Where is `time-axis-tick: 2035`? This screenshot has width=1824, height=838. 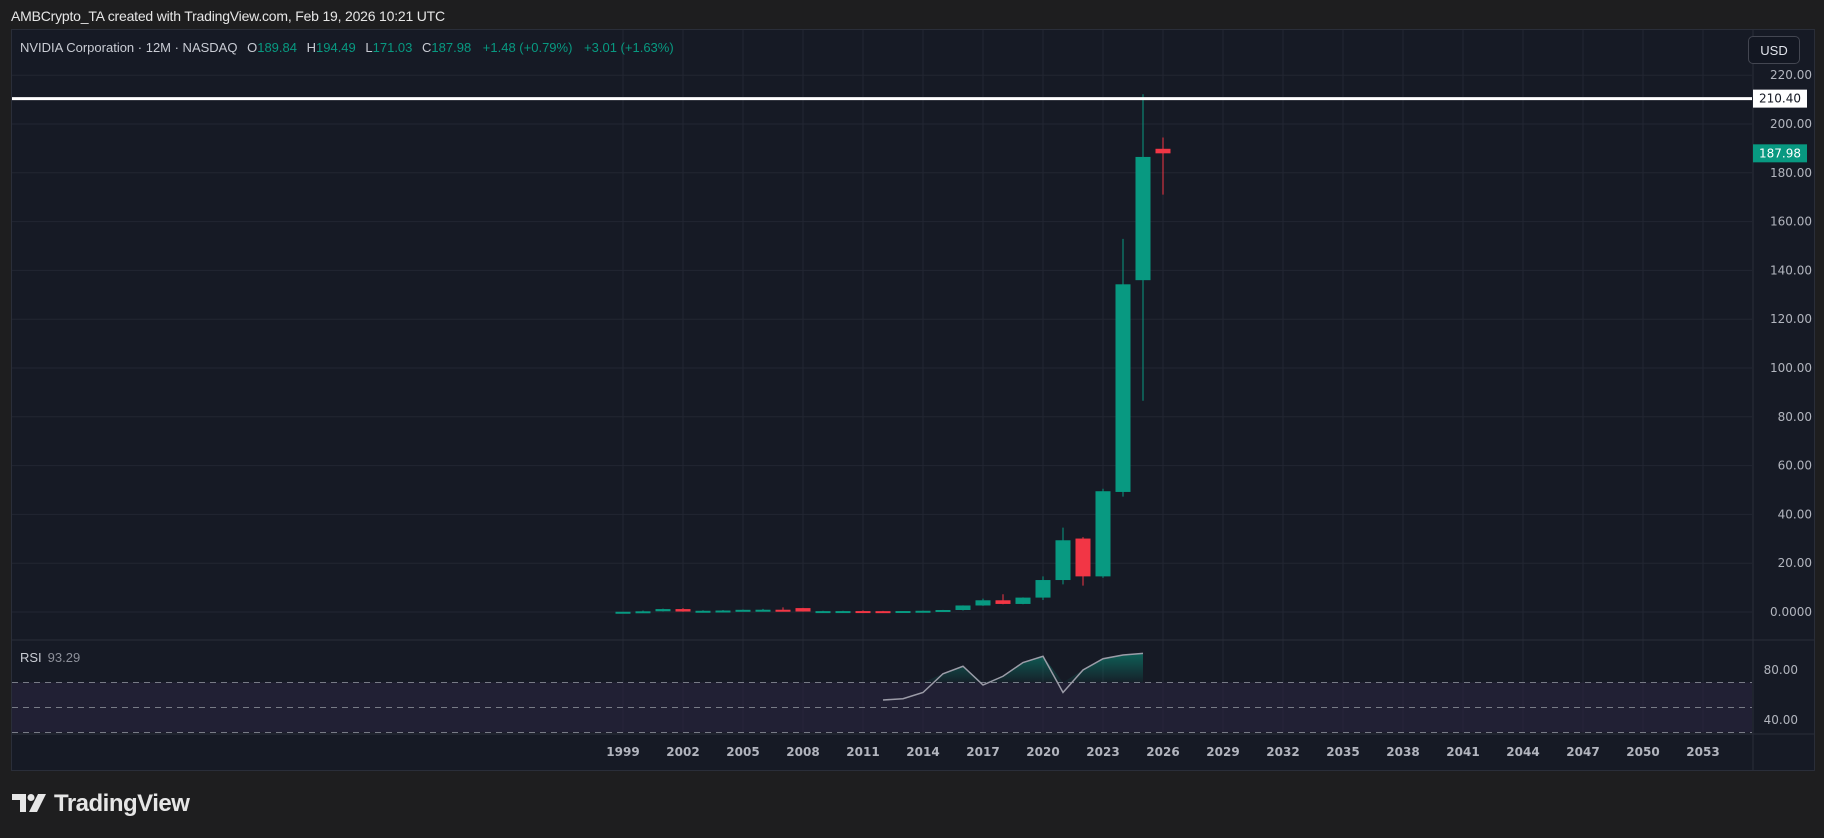
time-axis-tick: 2035 is located at coordinates (1342, 752).